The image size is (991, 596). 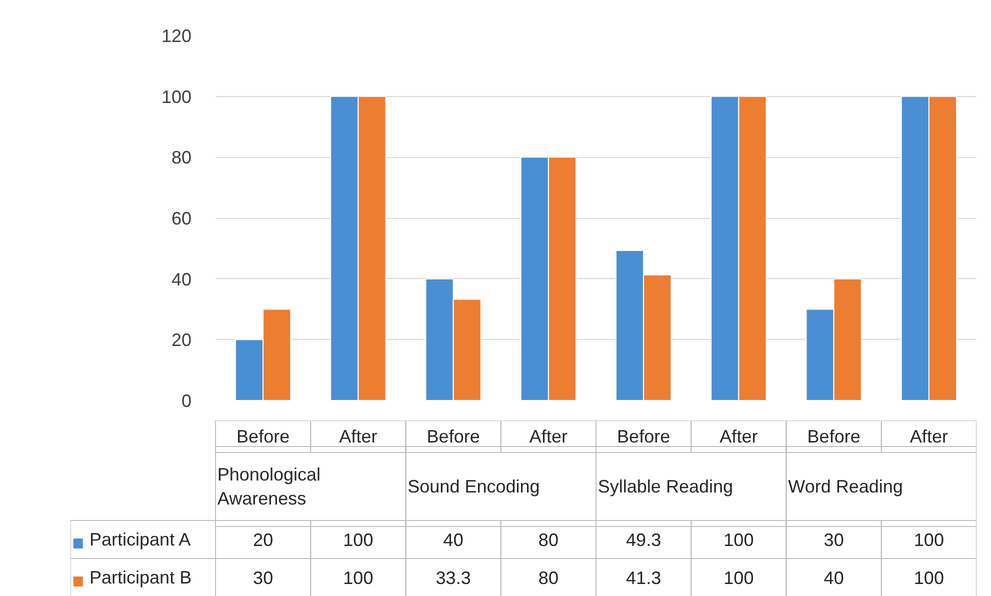 I want to click on y-tick-label: 120, so click(x=176, y=36).